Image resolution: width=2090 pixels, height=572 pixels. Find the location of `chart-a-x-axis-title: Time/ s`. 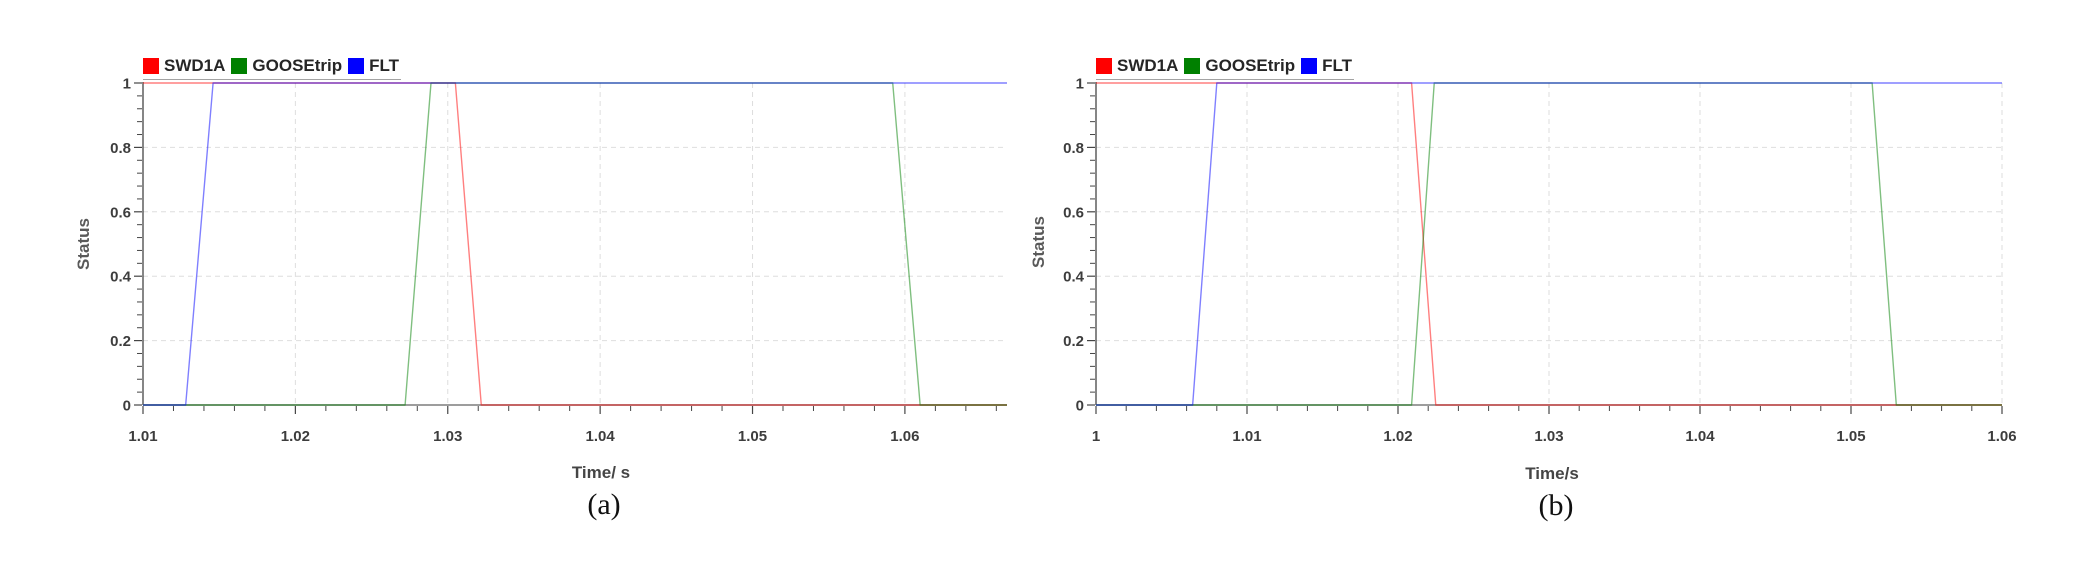

chart-a-x-axis-title: Time/ s is located at coordinates (601, 472).